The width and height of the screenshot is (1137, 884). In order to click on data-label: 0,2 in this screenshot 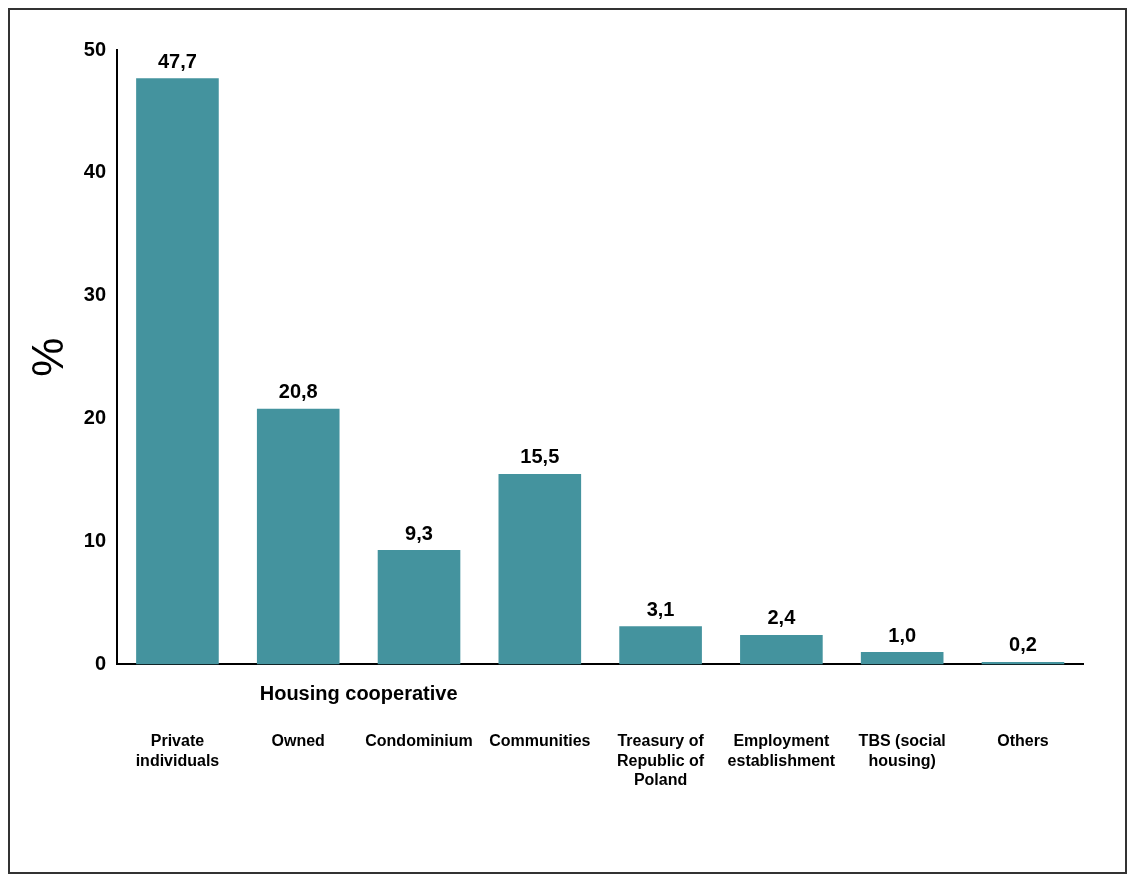, I will do `click(1023, 644)`.